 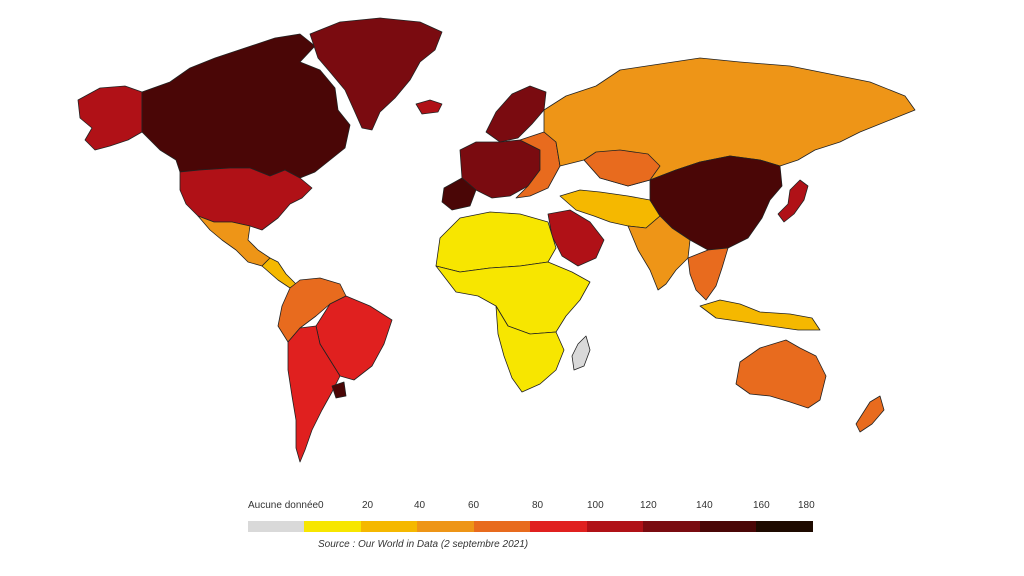 I want to click on region-iceland, so click(x=429, y=107).